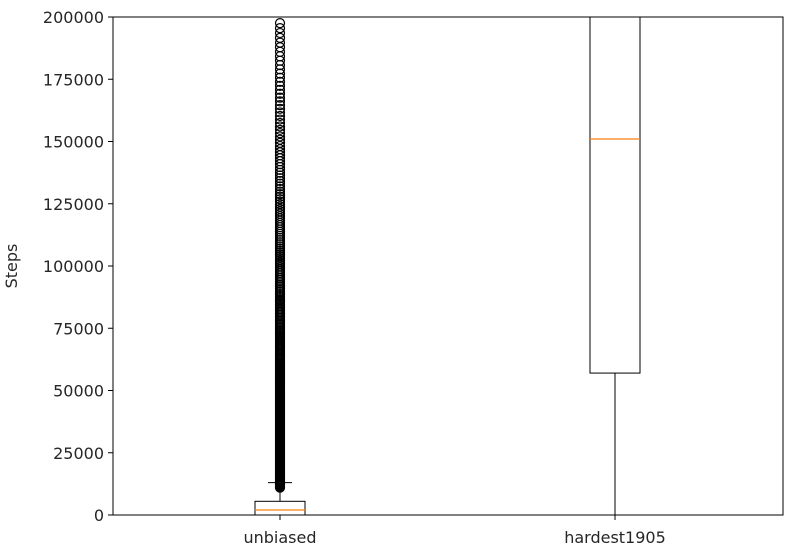  I want to click on y-tick-label: 200000, so click(73, 17).